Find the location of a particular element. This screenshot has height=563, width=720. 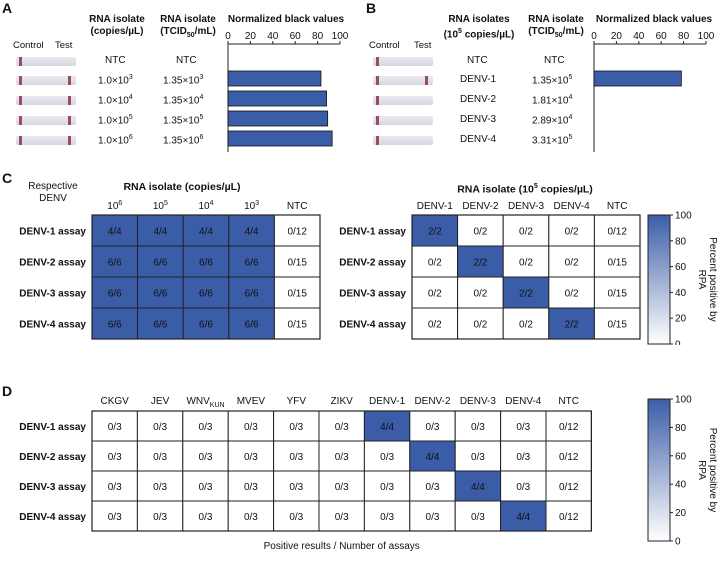

panel-d-col-header: MVEV is located at coordinates (251, 401).